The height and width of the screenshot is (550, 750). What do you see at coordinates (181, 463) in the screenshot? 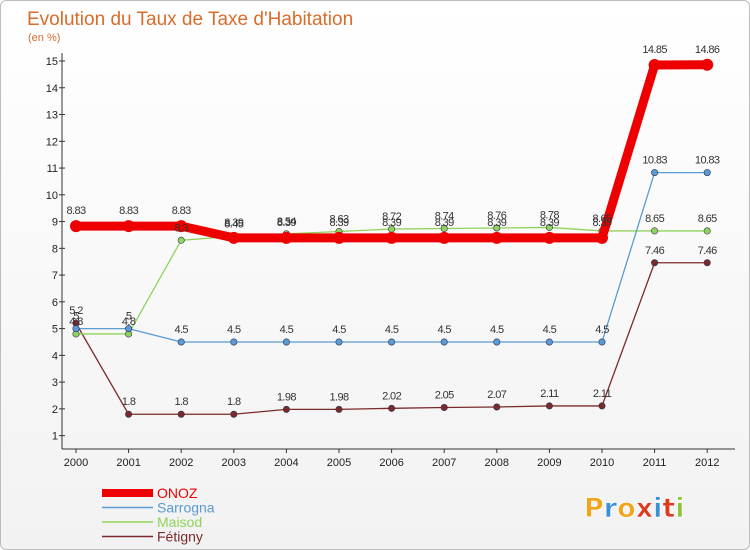
I see `x-tick-label: 2002` at bounding box center [181, 463].